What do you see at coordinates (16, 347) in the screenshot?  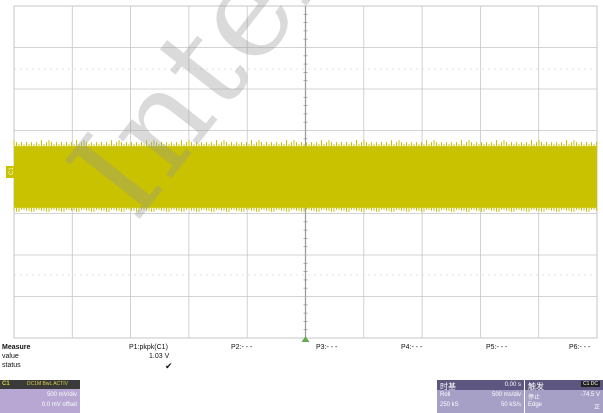 I see `measure-header: Measure` at bounding box center [16, 347].